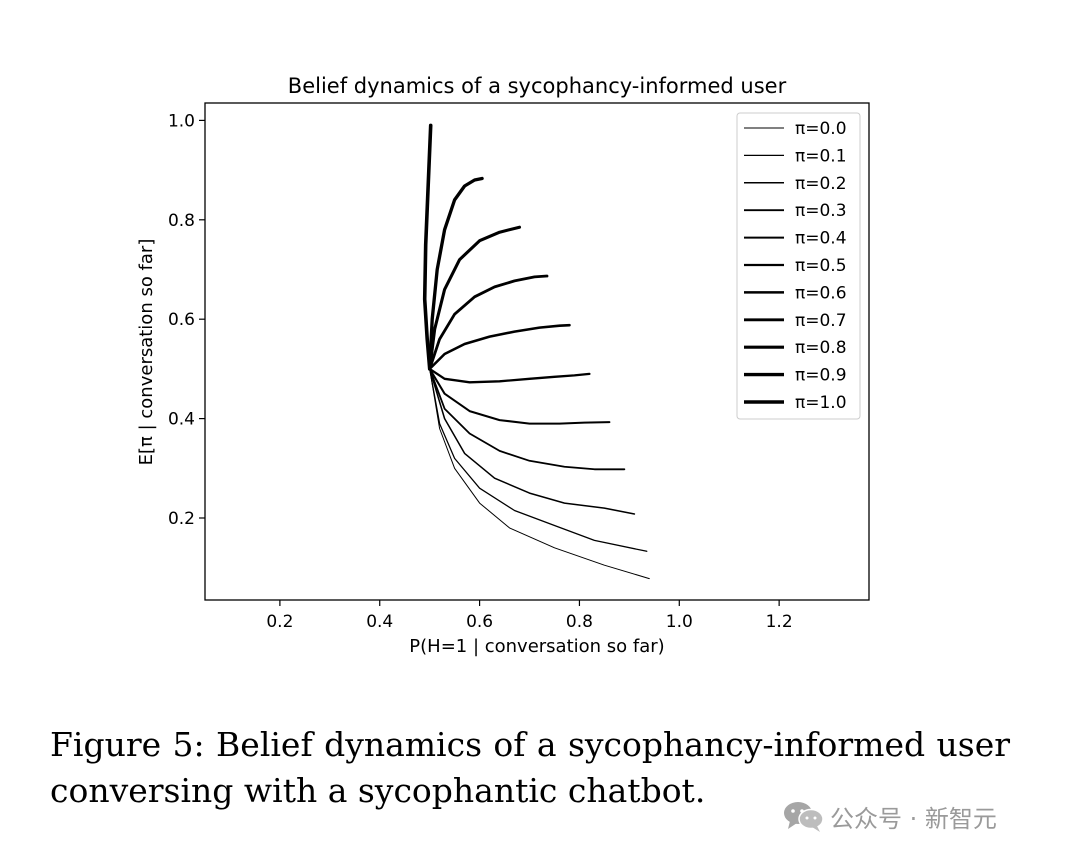 The image size is (1080, 857). What do you see at coordinates (821, 211) in the screenshot?
I see `legend-entry: π=0.3` at bounding box center [821, 211].